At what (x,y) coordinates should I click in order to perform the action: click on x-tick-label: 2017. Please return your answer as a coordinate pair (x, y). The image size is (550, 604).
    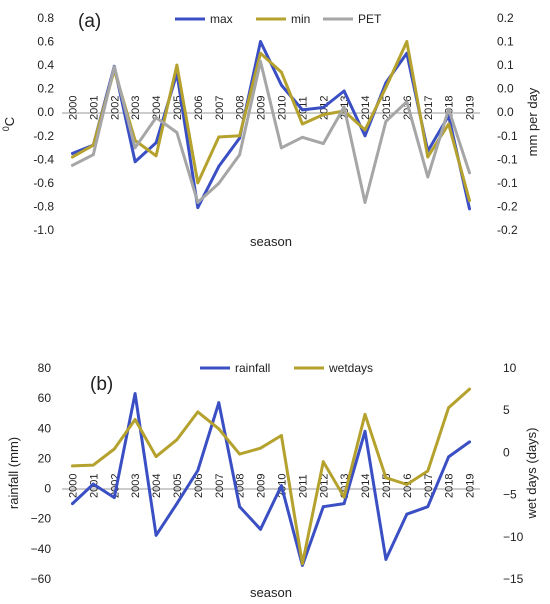
    Looking at the image, I should click on (429, 486).